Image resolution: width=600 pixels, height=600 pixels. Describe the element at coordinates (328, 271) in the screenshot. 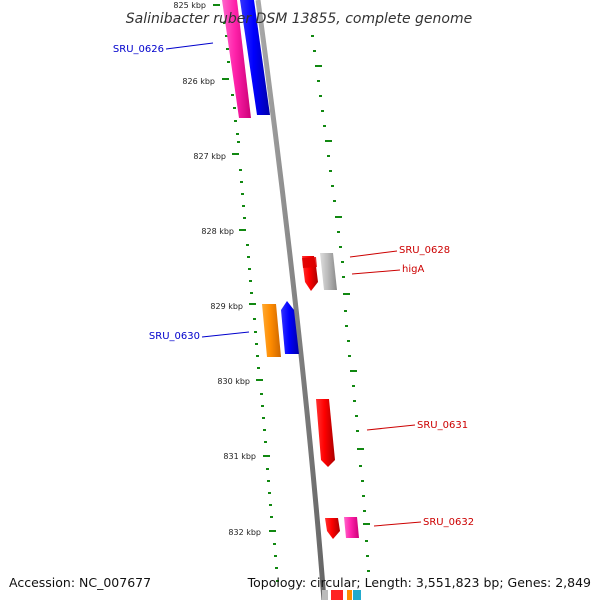

I see `gene-arrow-sru0628` at that location.